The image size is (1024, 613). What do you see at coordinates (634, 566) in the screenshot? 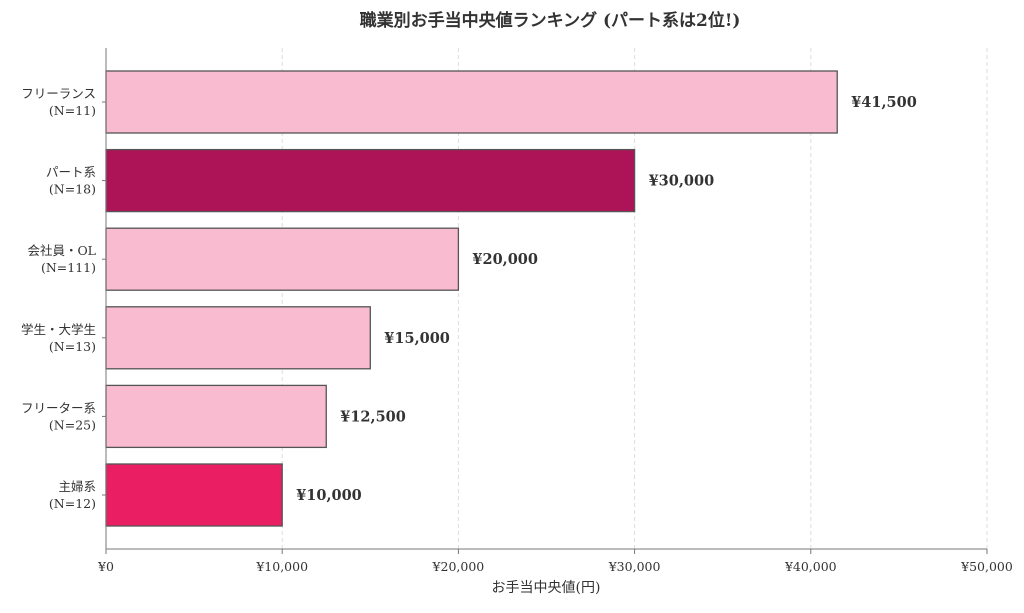
I see `x-tick-label: ¥30,000` at bounding box center [634, 566].